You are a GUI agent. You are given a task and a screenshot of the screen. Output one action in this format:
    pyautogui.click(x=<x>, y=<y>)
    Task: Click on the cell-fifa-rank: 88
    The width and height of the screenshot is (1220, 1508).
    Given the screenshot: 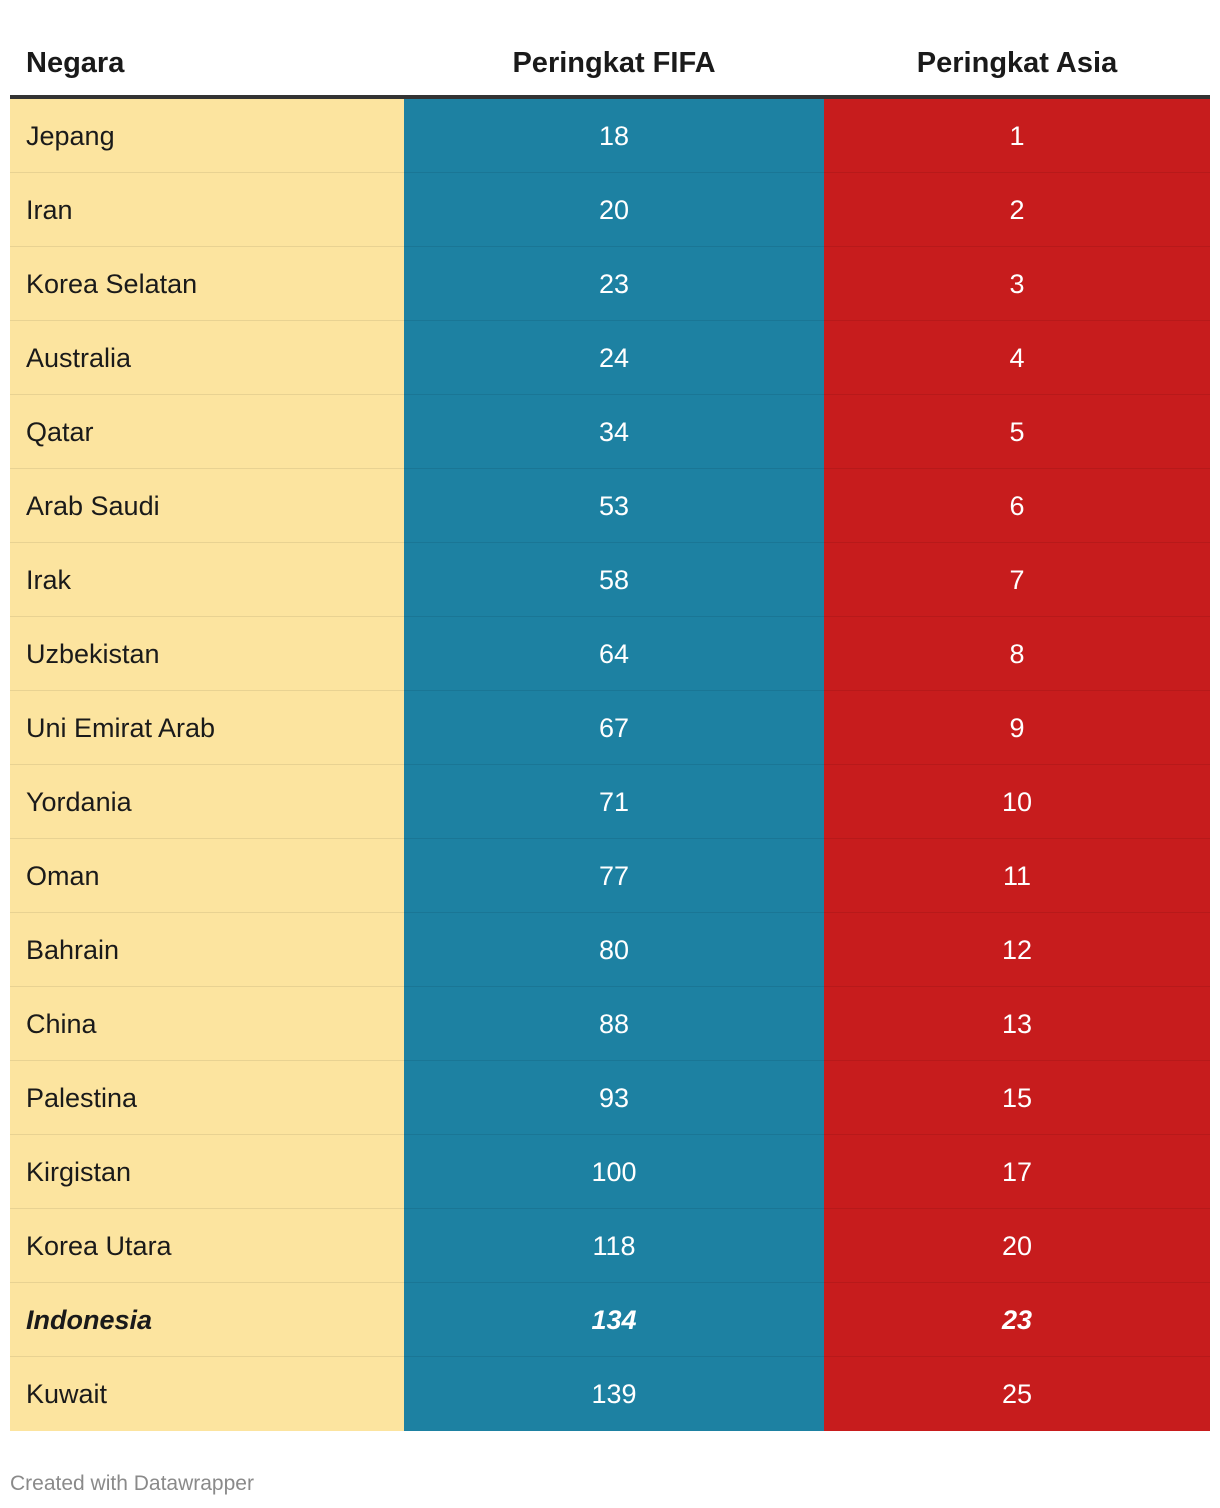 What is the action you would take?
    pyautogui.click(x=614, y=1024)
    